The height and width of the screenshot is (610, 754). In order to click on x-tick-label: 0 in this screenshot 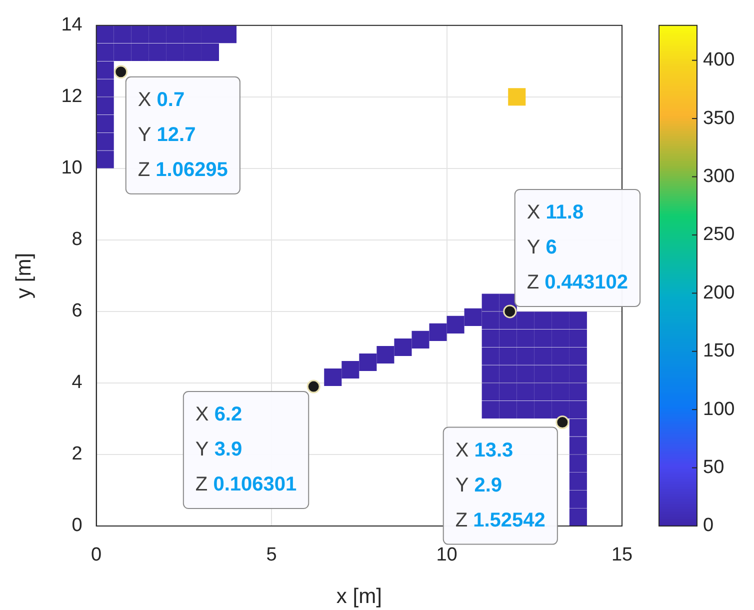, I will do `click(96, 555)`.